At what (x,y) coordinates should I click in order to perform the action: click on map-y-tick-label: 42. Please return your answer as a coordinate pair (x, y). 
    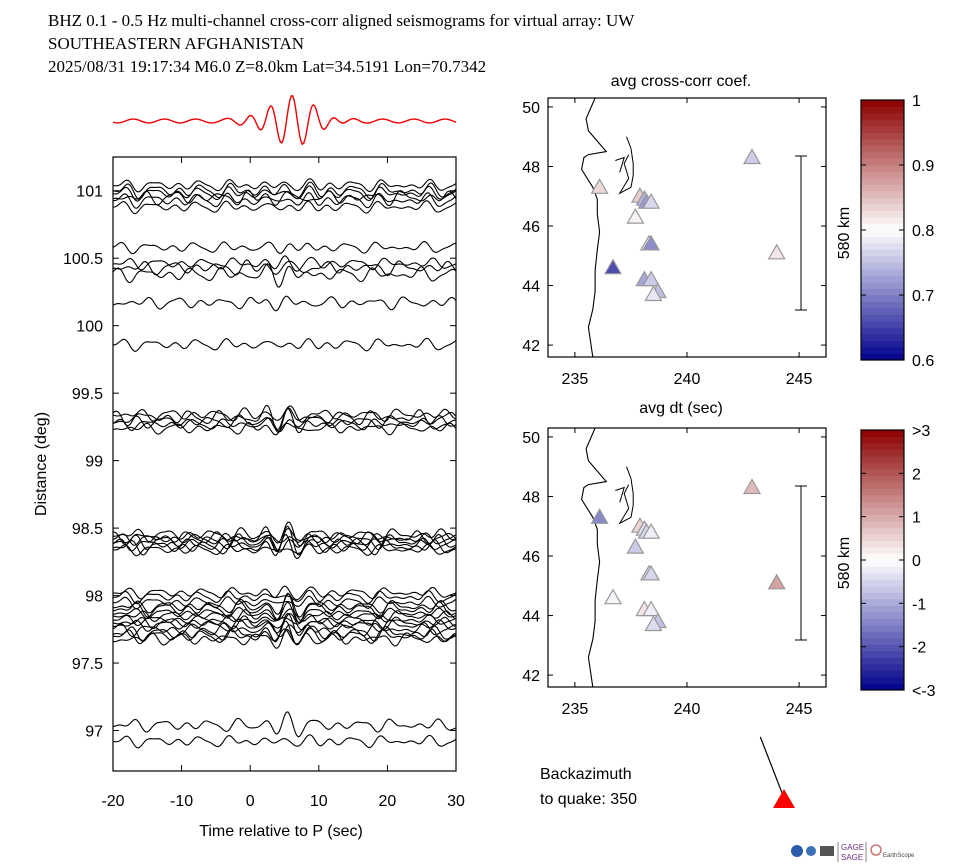
    Looking at the image, I should click on (531, 676).